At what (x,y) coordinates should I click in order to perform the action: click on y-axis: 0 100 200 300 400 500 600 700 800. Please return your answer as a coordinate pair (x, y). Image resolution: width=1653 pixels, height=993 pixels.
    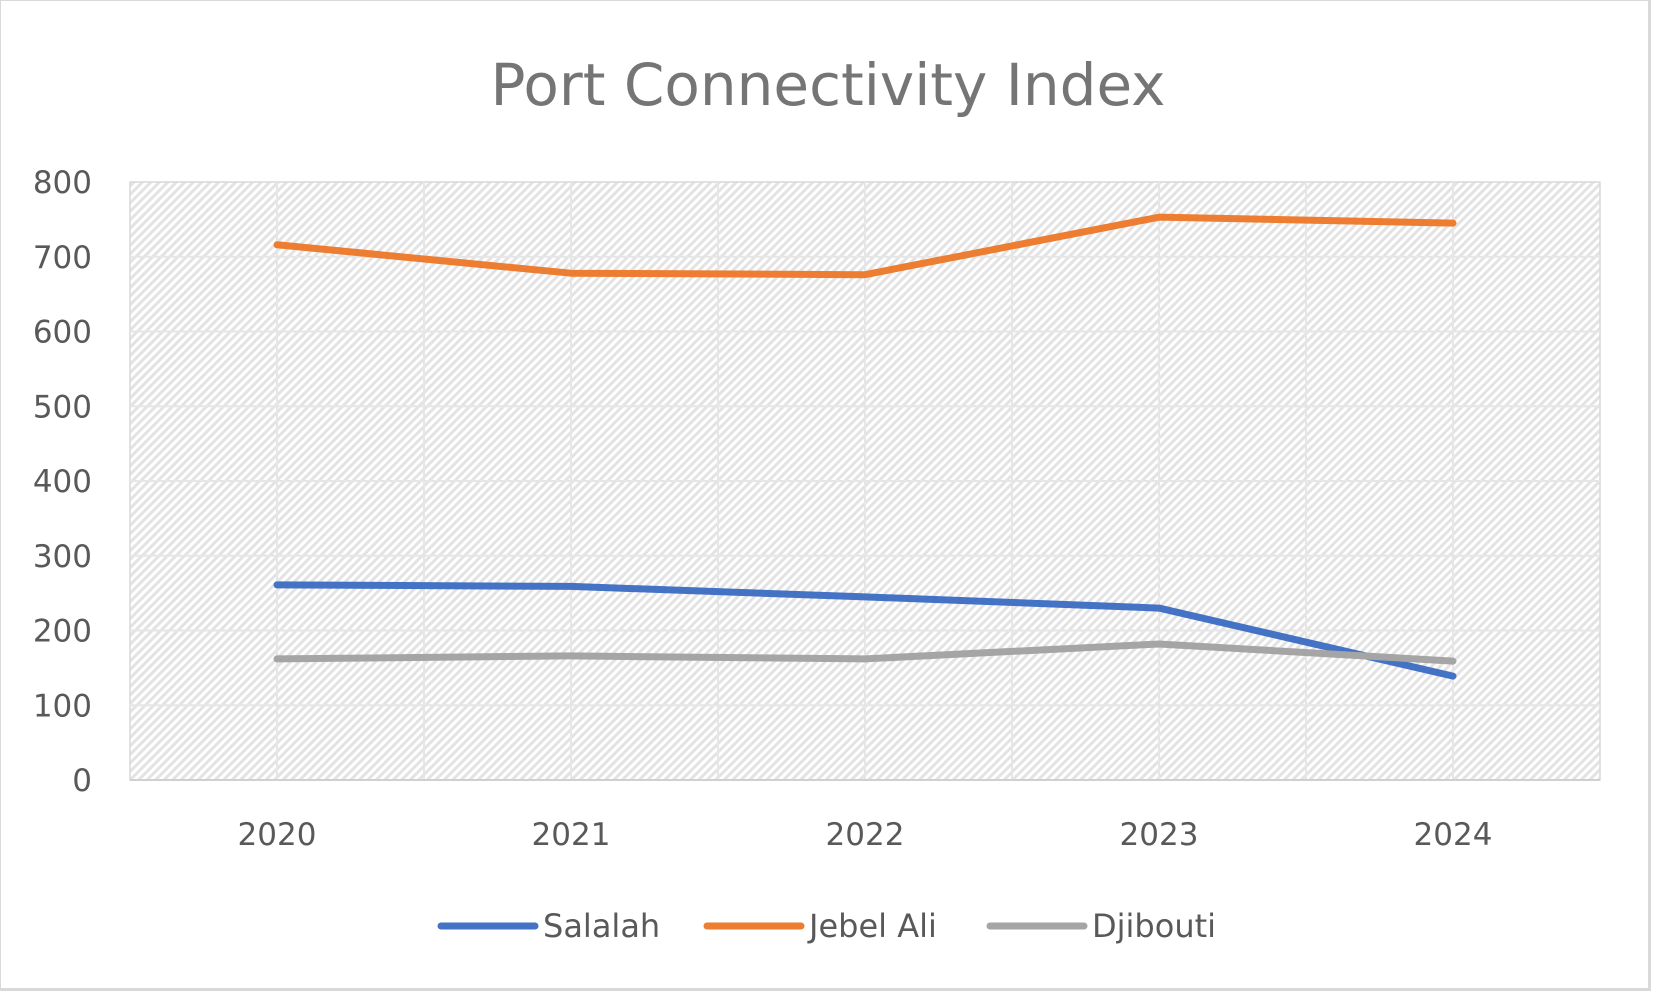
    Looking at the image, I should click on (62, 482).